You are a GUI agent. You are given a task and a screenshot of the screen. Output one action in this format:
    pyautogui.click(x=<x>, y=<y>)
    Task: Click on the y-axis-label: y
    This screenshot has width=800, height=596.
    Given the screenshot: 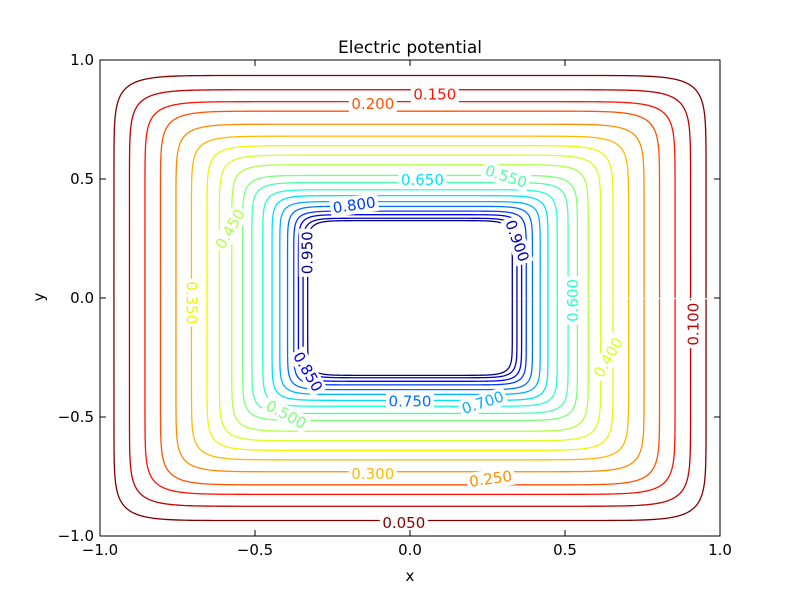 What is the action you would take?
    pyautogui.click(x=39, y=296)
    